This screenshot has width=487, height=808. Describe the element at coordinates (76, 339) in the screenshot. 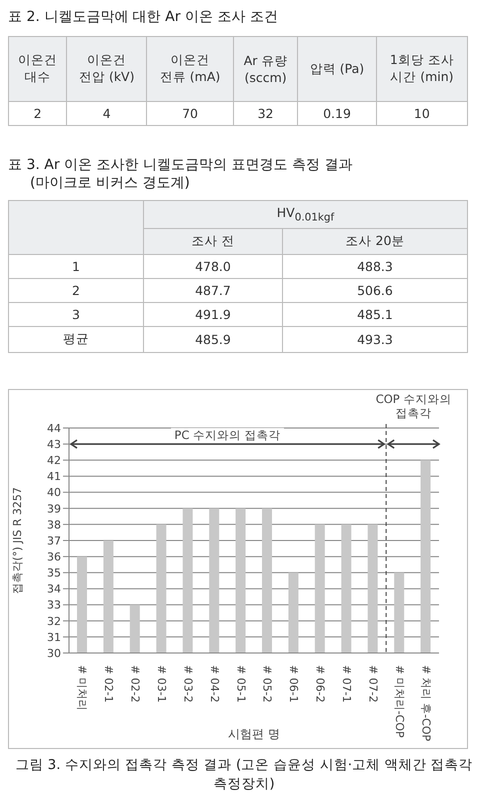

I see `text: 평균` at that location.